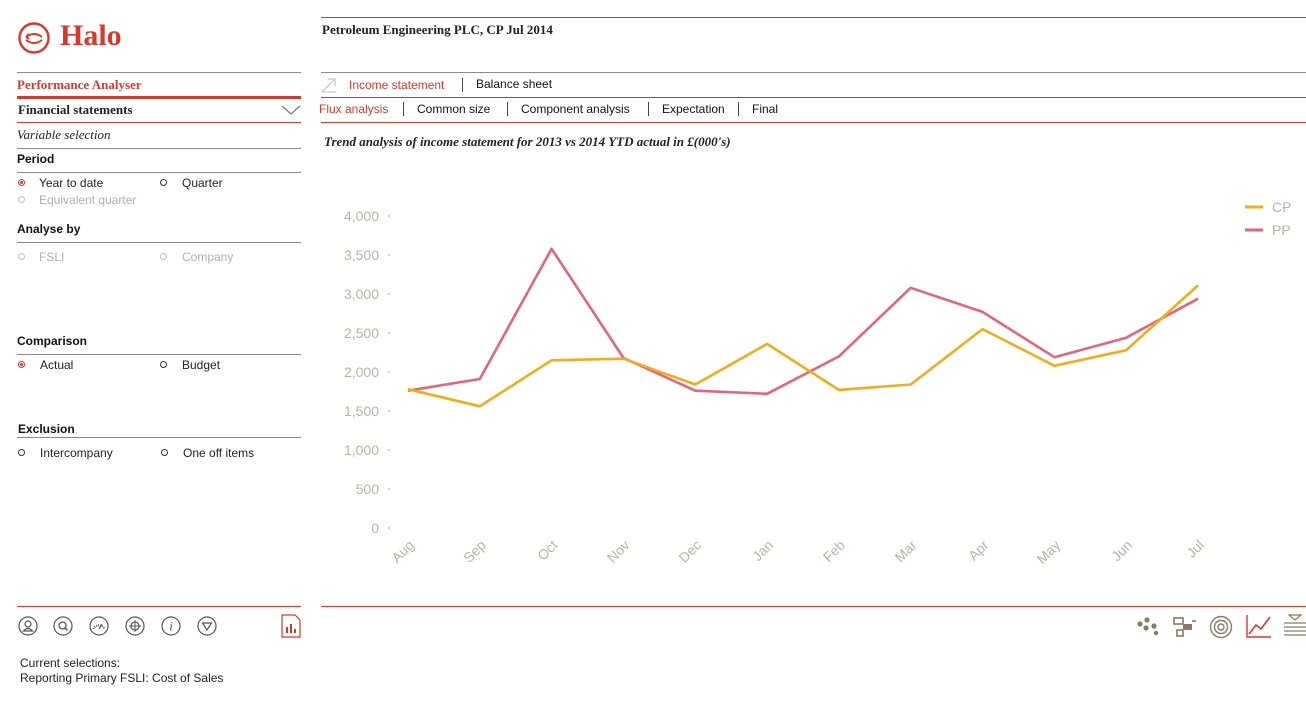 Image resolution: width=1306 pixels, height=702 pixels. I want to click on label-one-off-items: One off items, so click(219, 453).